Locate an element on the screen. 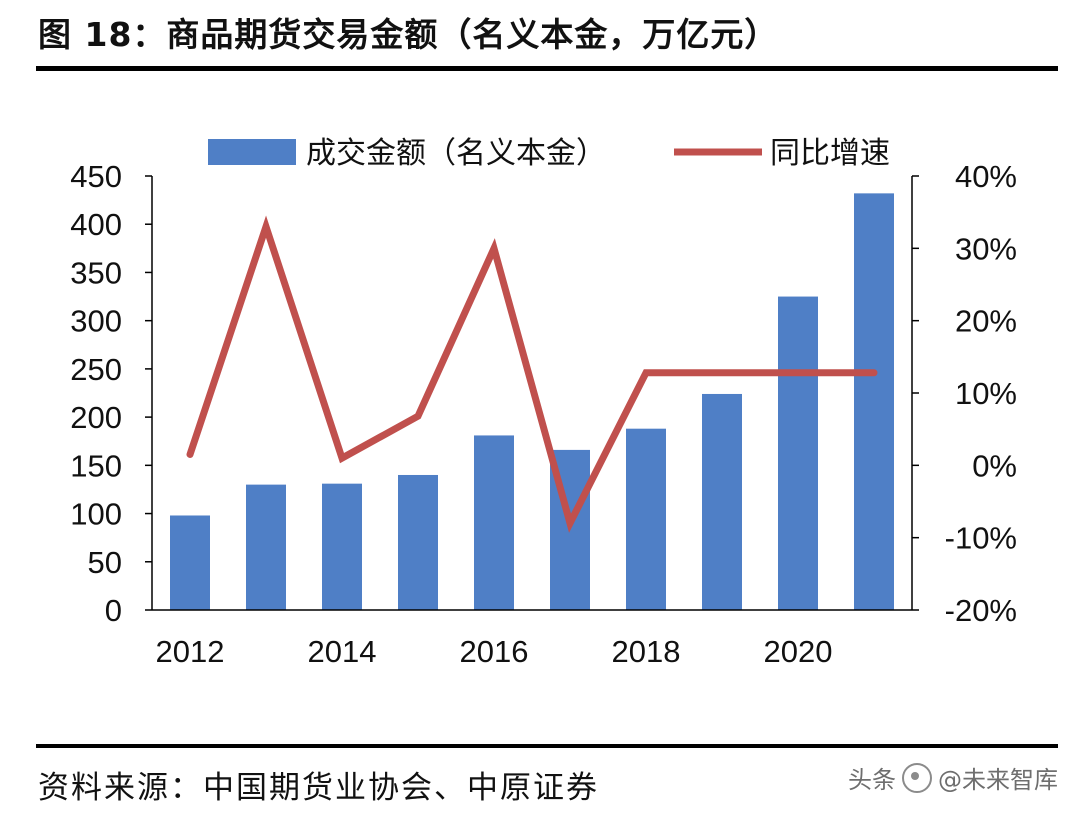  bar-2015 is located at coordinates (418, 542).